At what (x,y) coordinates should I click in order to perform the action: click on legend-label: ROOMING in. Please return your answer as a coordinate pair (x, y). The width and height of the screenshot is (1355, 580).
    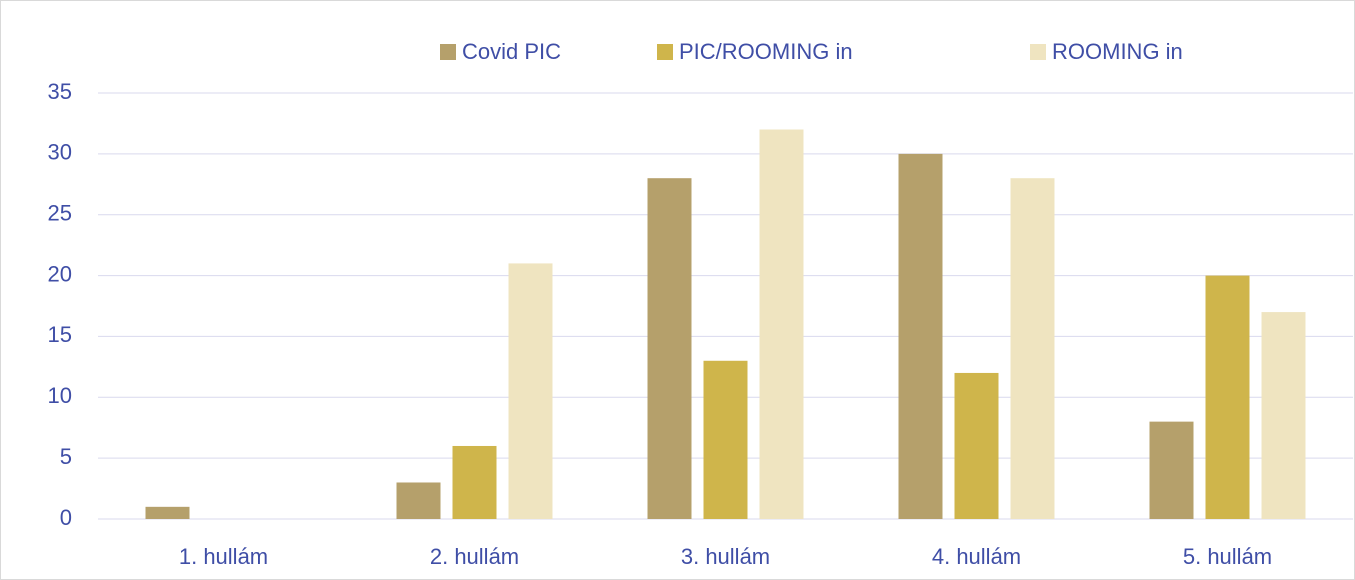
    Looking at the image, I should click on (1117, 51).